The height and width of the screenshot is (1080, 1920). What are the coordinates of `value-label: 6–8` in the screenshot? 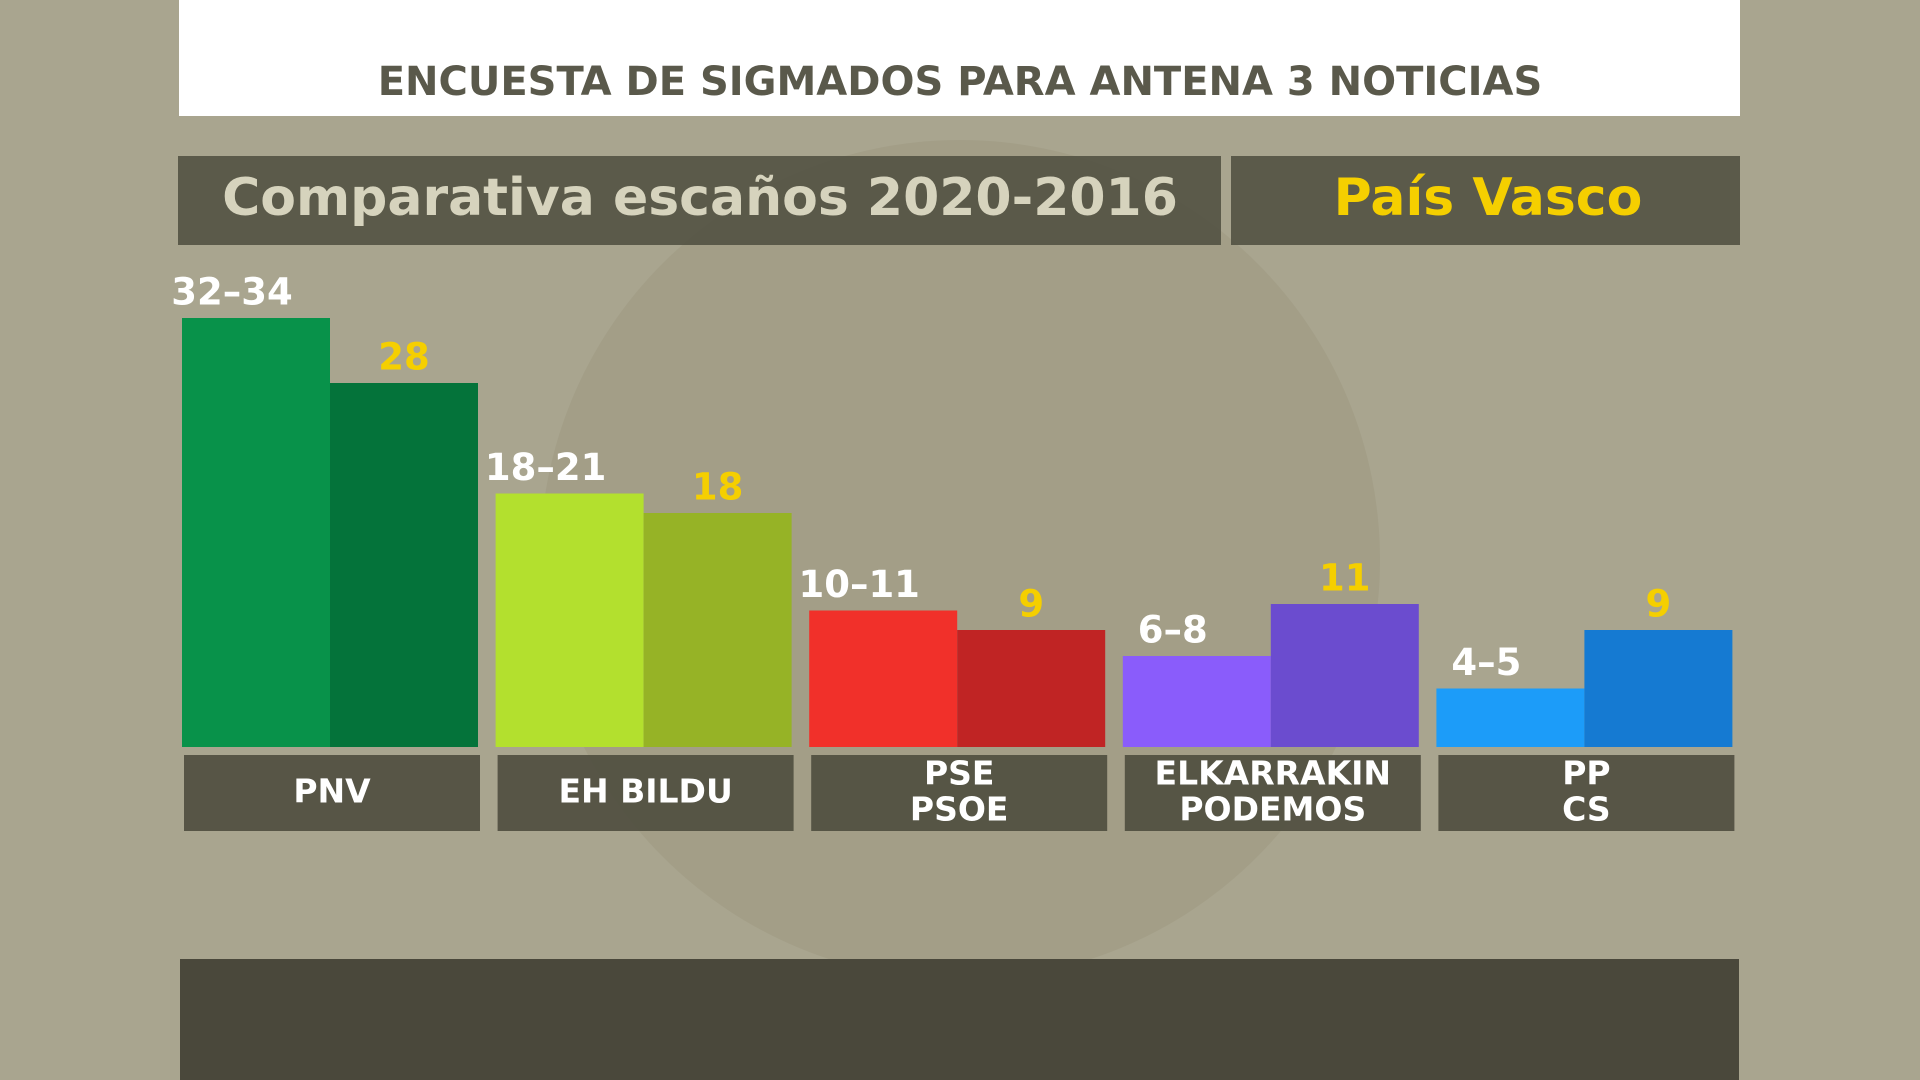 It's located at (1173, 630).